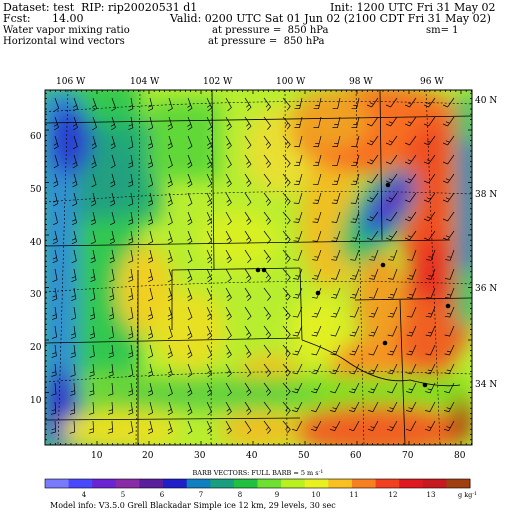  I want to click on y-tick-60: 60, so click(36, 137).